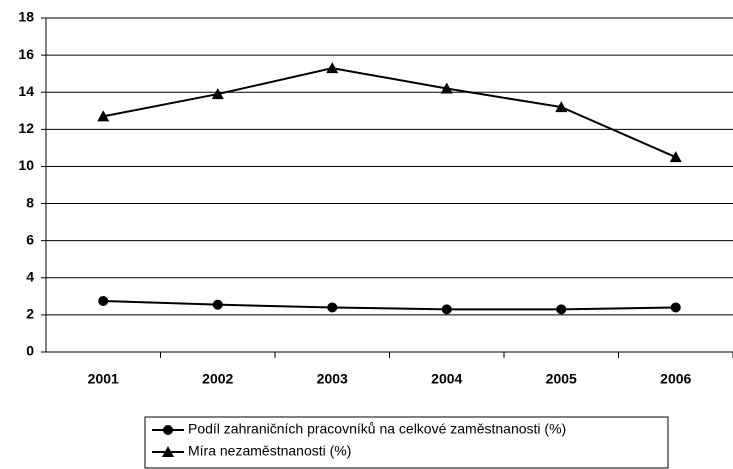  Describe the element at coordinates (103, 379) in the screenshot. I see `x-tick-label: 2001` at that location.